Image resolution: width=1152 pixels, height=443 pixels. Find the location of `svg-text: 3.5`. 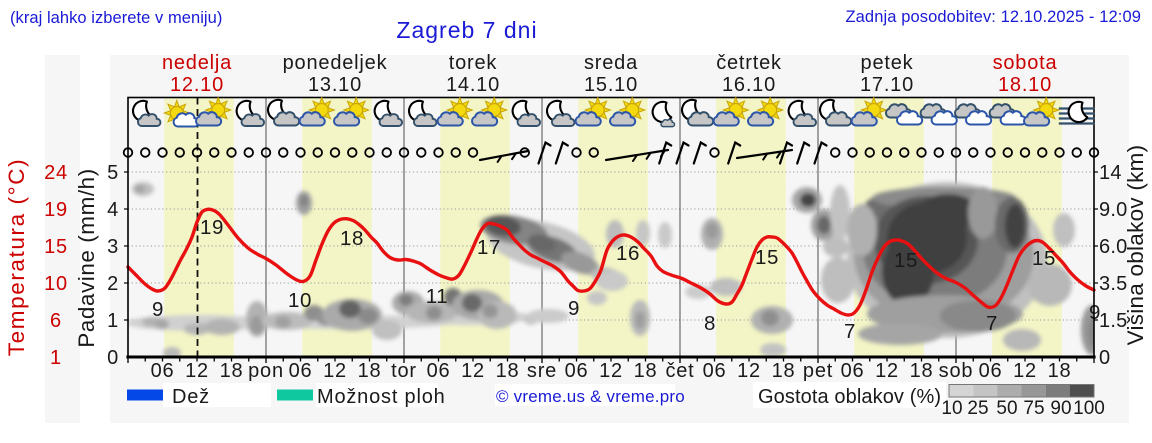

svg-text: 3.5 is located at coordinates (1113, 284).